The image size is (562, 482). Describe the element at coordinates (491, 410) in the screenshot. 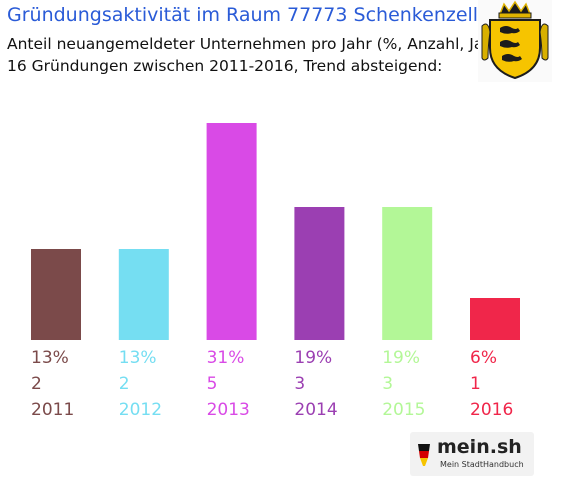

I see `year-label-2016: 2016` at that location.